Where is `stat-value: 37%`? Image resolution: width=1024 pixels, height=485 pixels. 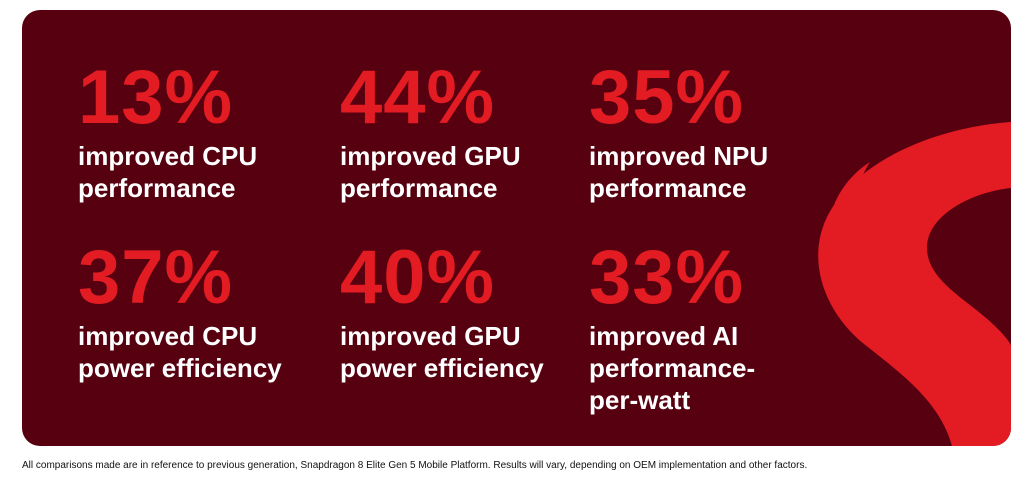
stat-value: 37% is located at coordinates (156, 277).